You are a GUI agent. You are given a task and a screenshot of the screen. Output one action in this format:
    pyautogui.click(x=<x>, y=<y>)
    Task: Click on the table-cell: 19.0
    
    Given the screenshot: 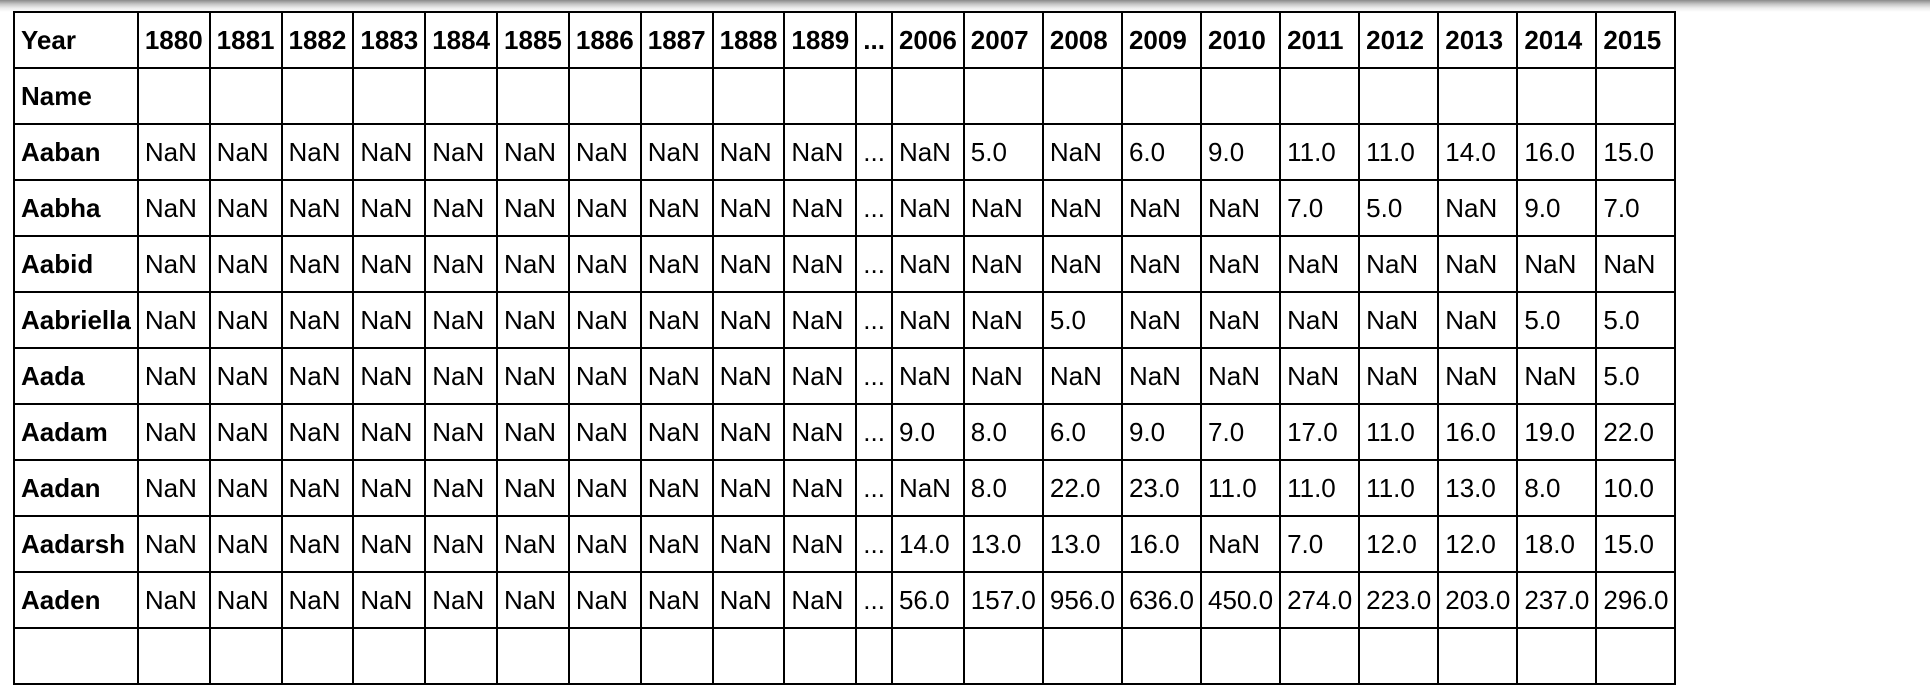 What is the action you would take?
    pyautogui.click(x=1557, y=432)
    